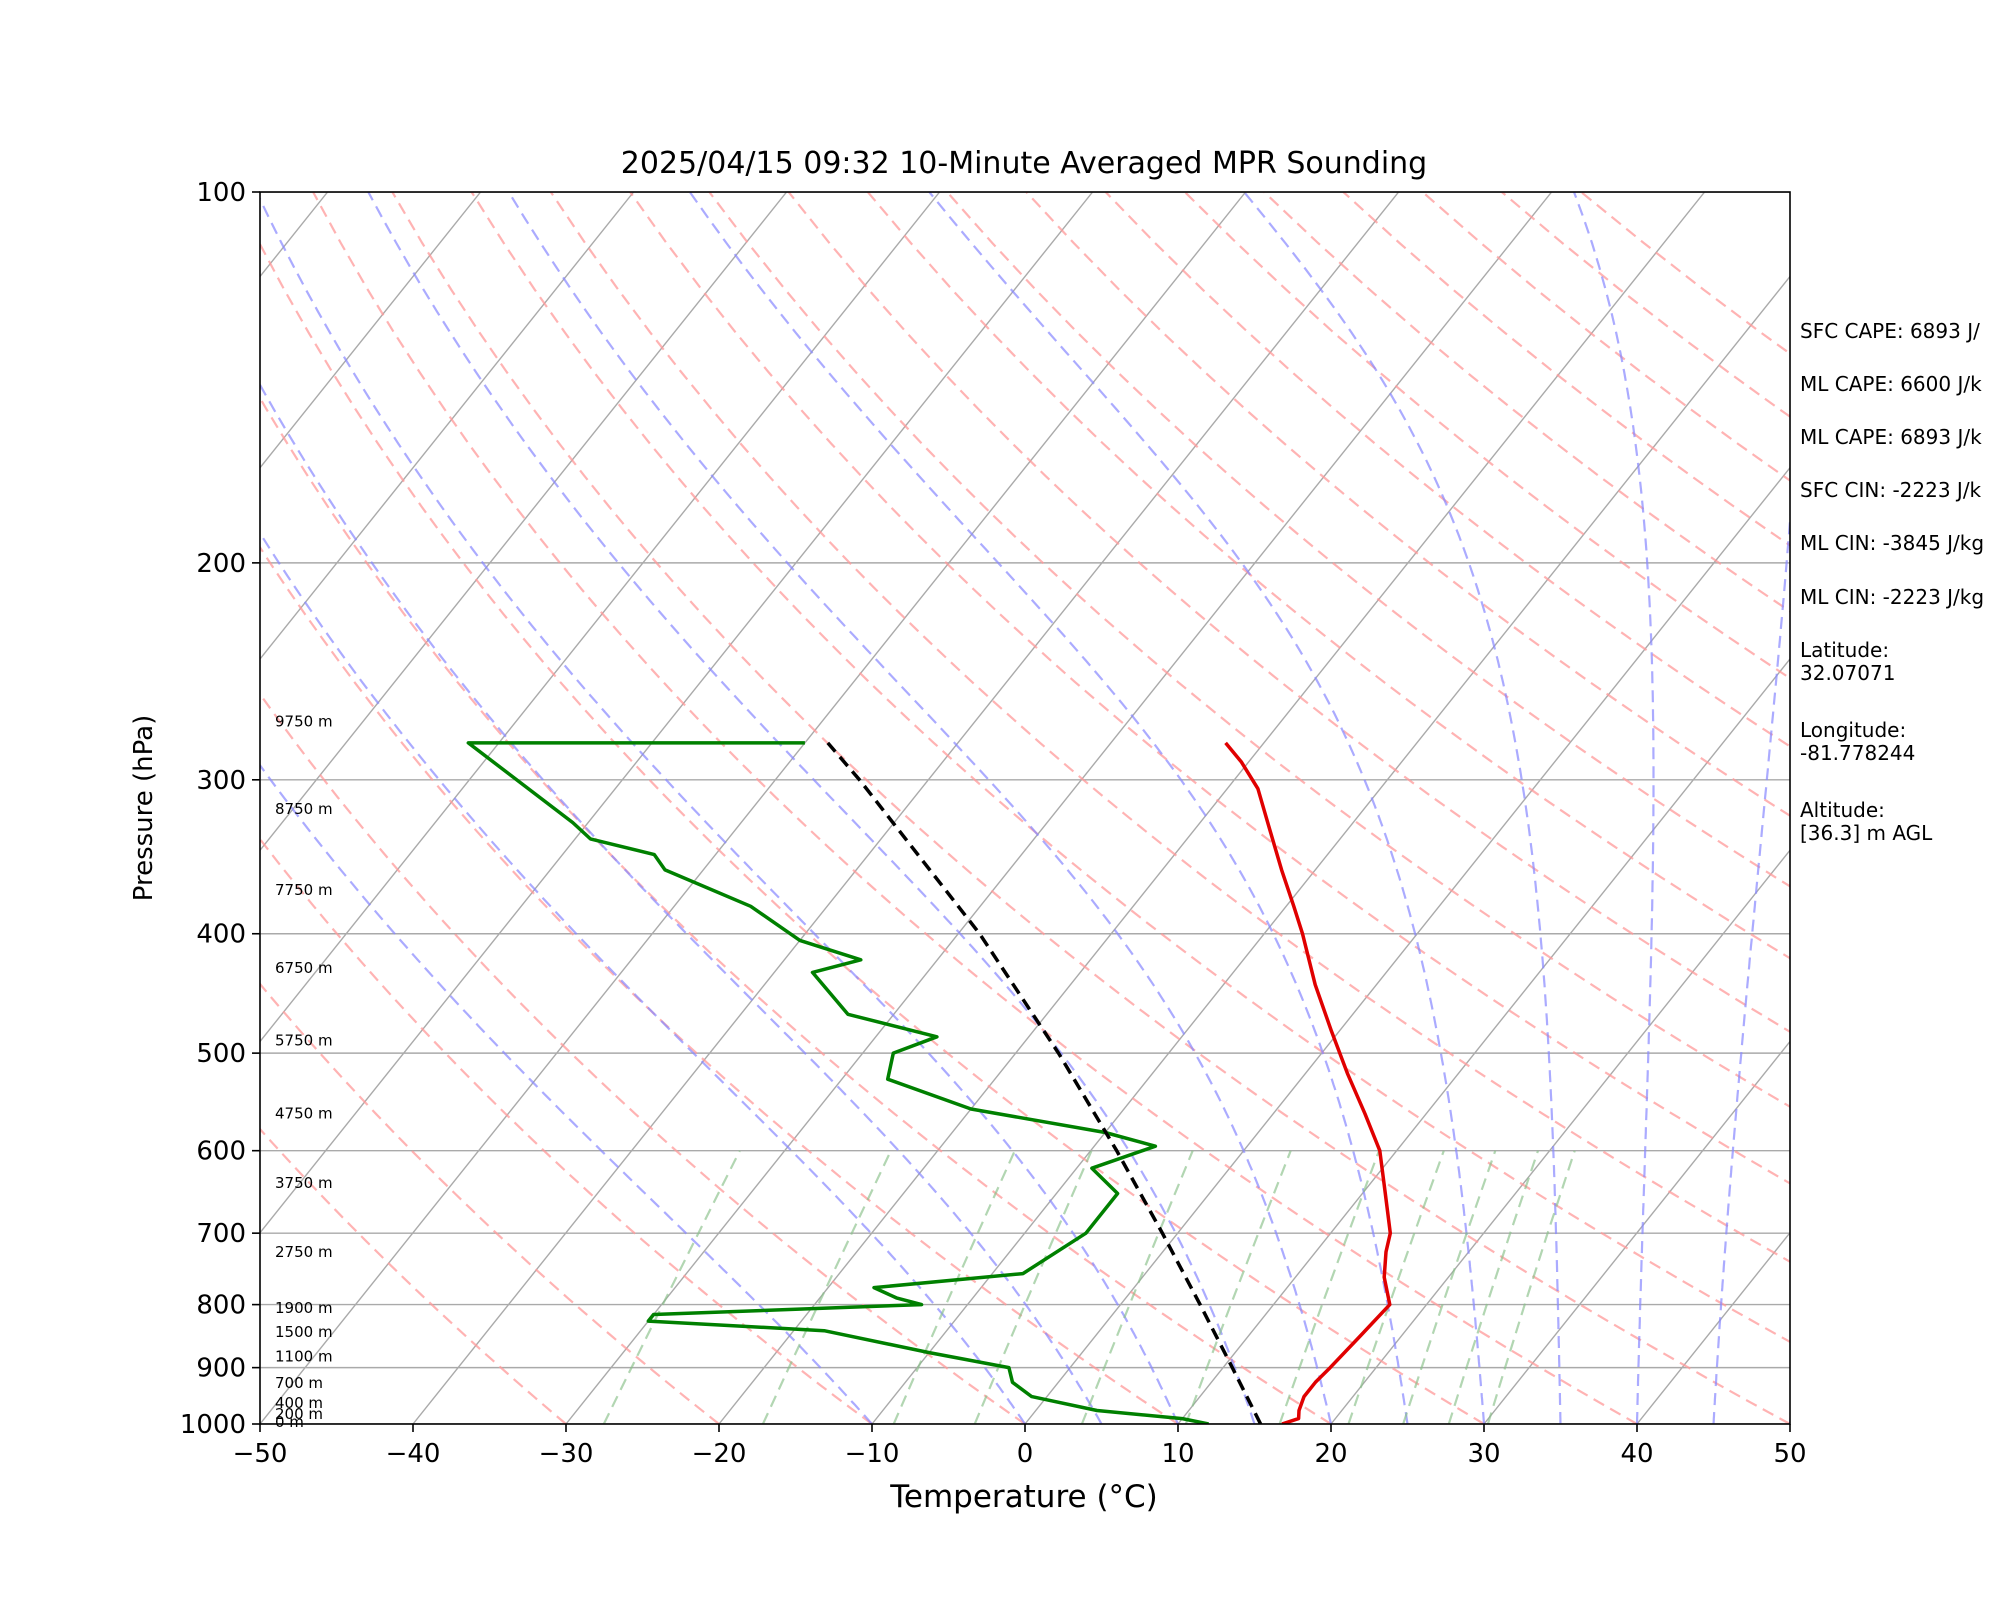 This screenshot has width=2000, height=1600. What do you see at coordinates (1890, 331) in the screenshot?
I see `sounding-annotation: SFC CAPE: 6893 J/` at bounding box center [1890, 331].